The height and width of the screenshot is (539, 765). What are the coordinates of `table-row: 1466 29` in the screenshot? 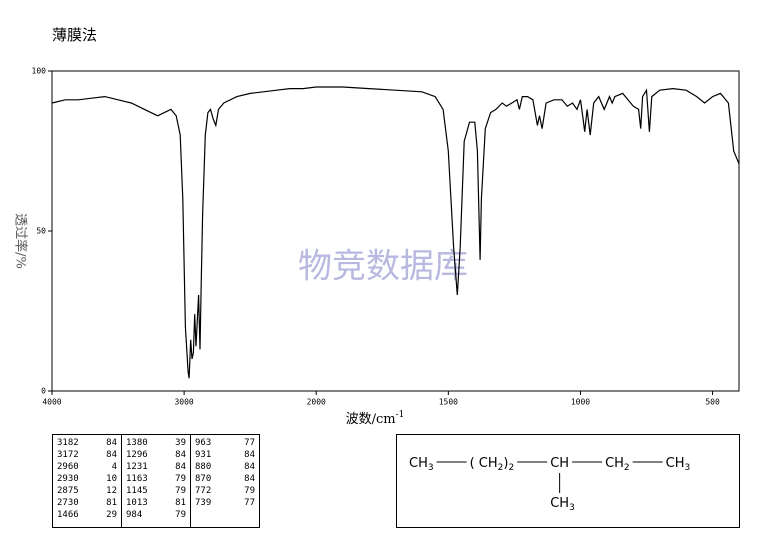 It's located at (87, 515).